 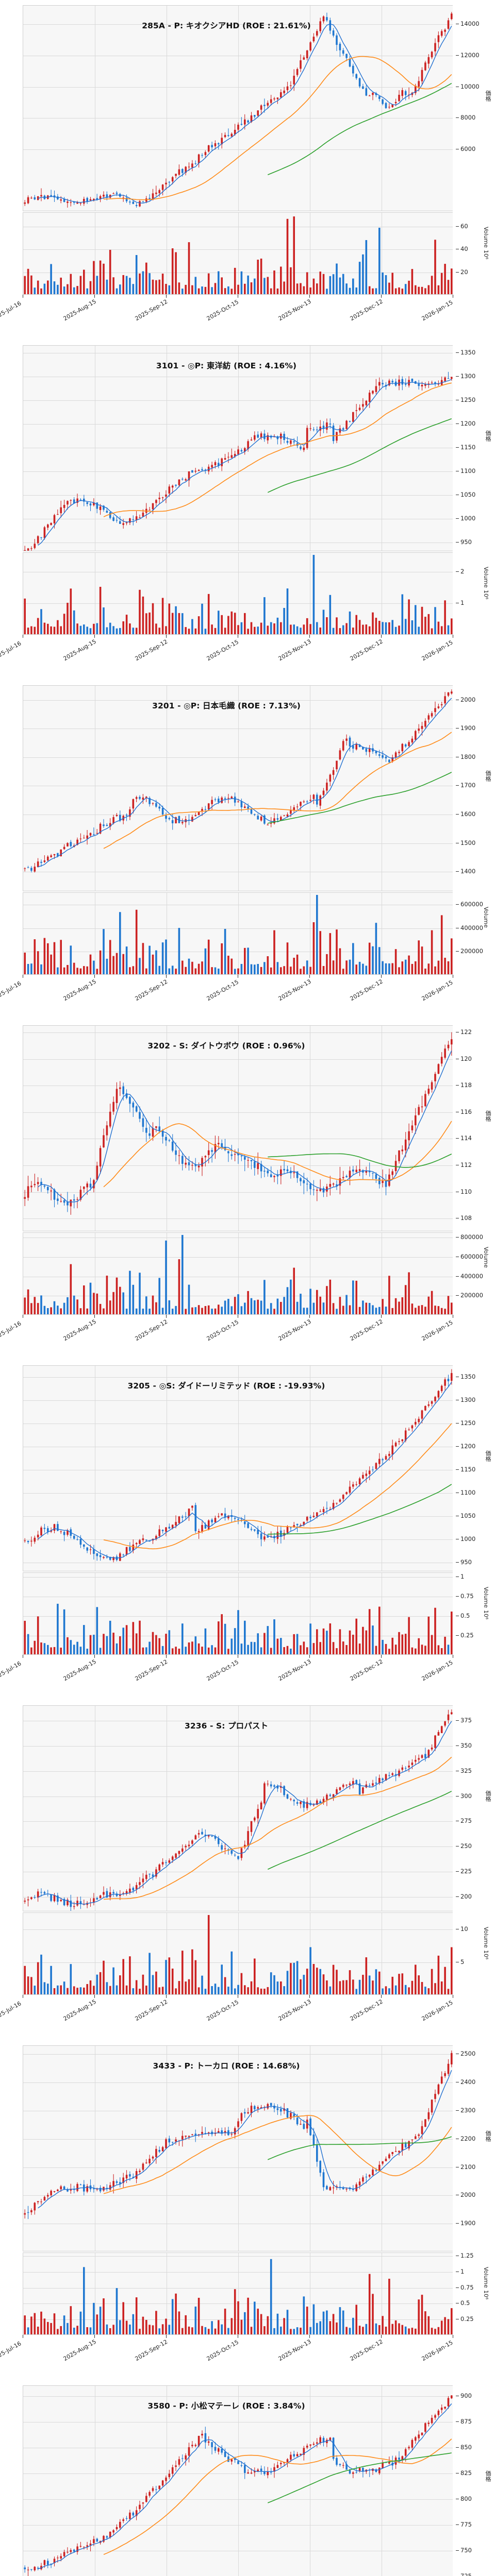 I want to click on price-tick-label: 900, so click(x=464, y=2395).